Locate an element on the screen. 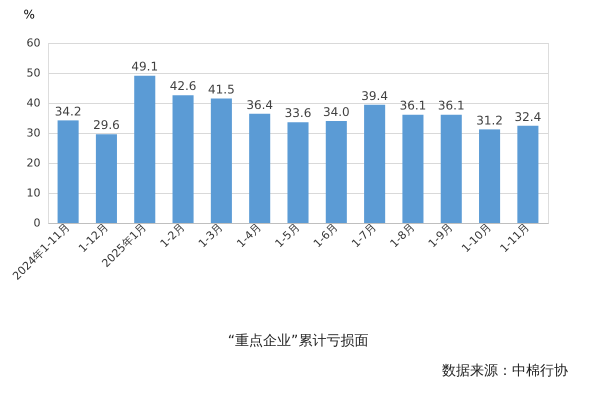 This screenshot has height=399, width=600. data-label: 36.4 is located at coordinates (260, 105).